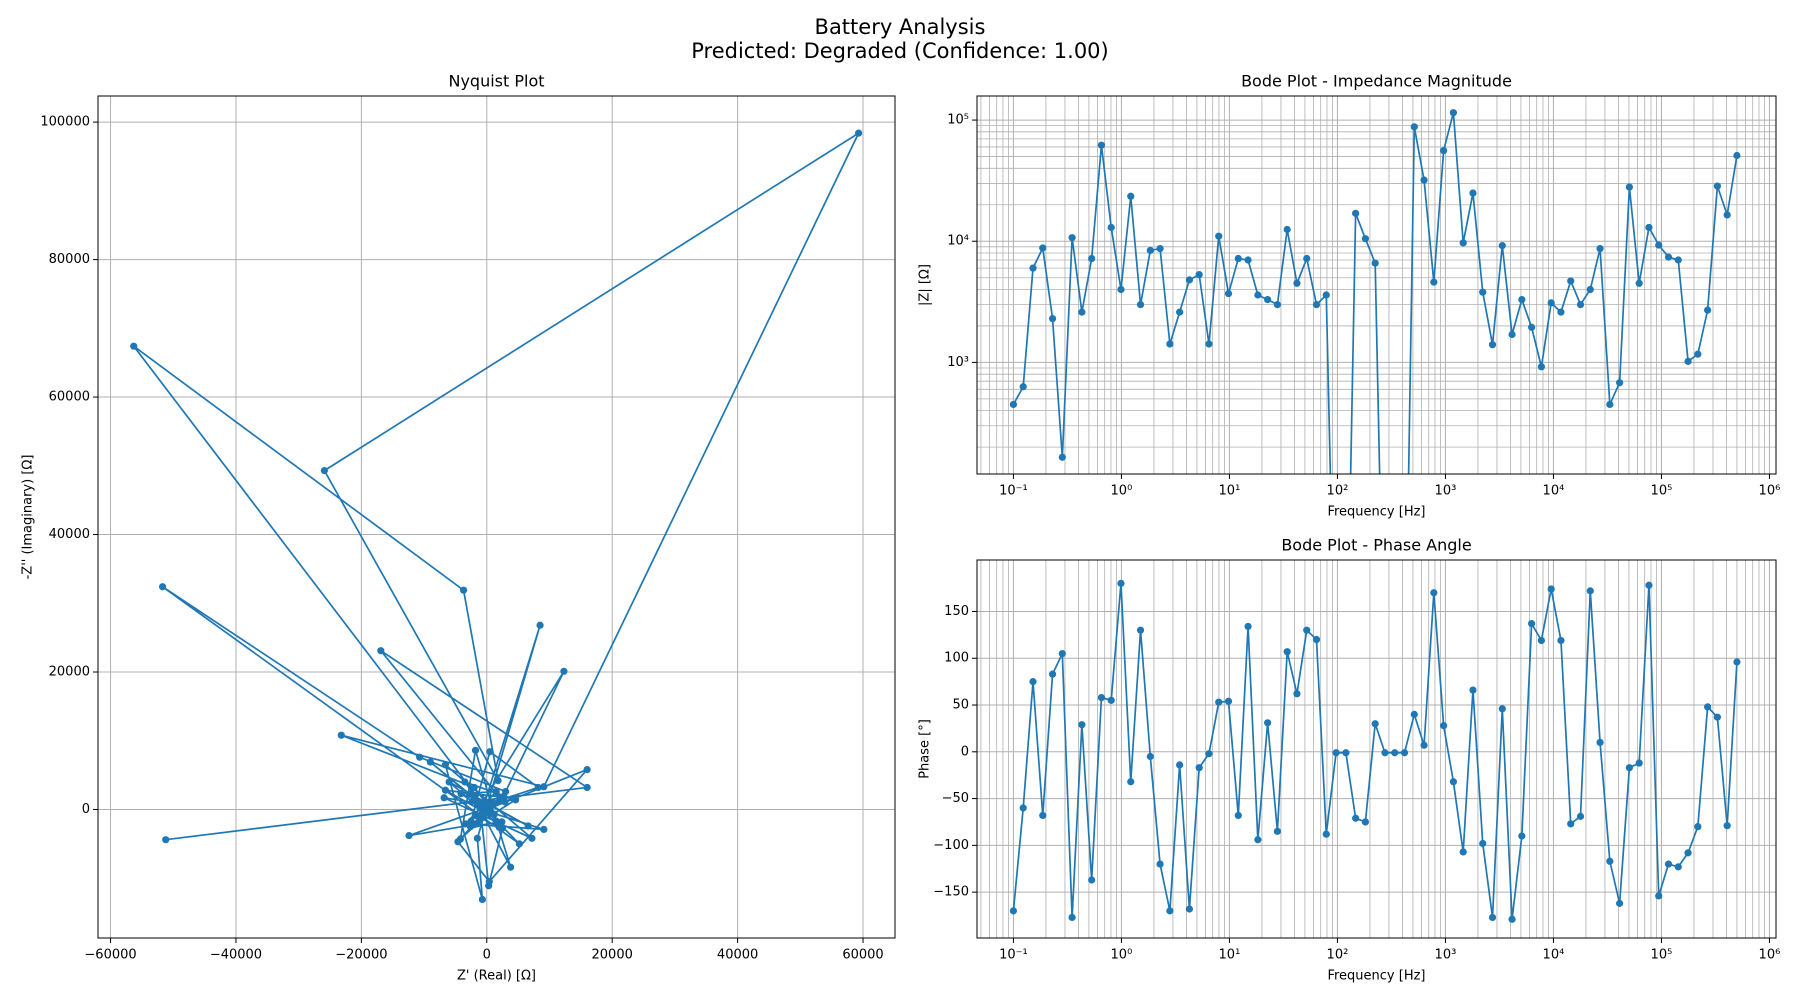 This screenshot has height=1000, width=1800. Describe the element at coordinates (1446, 491) in the screenshot. I see `x-tick-label: 10³` at that location.